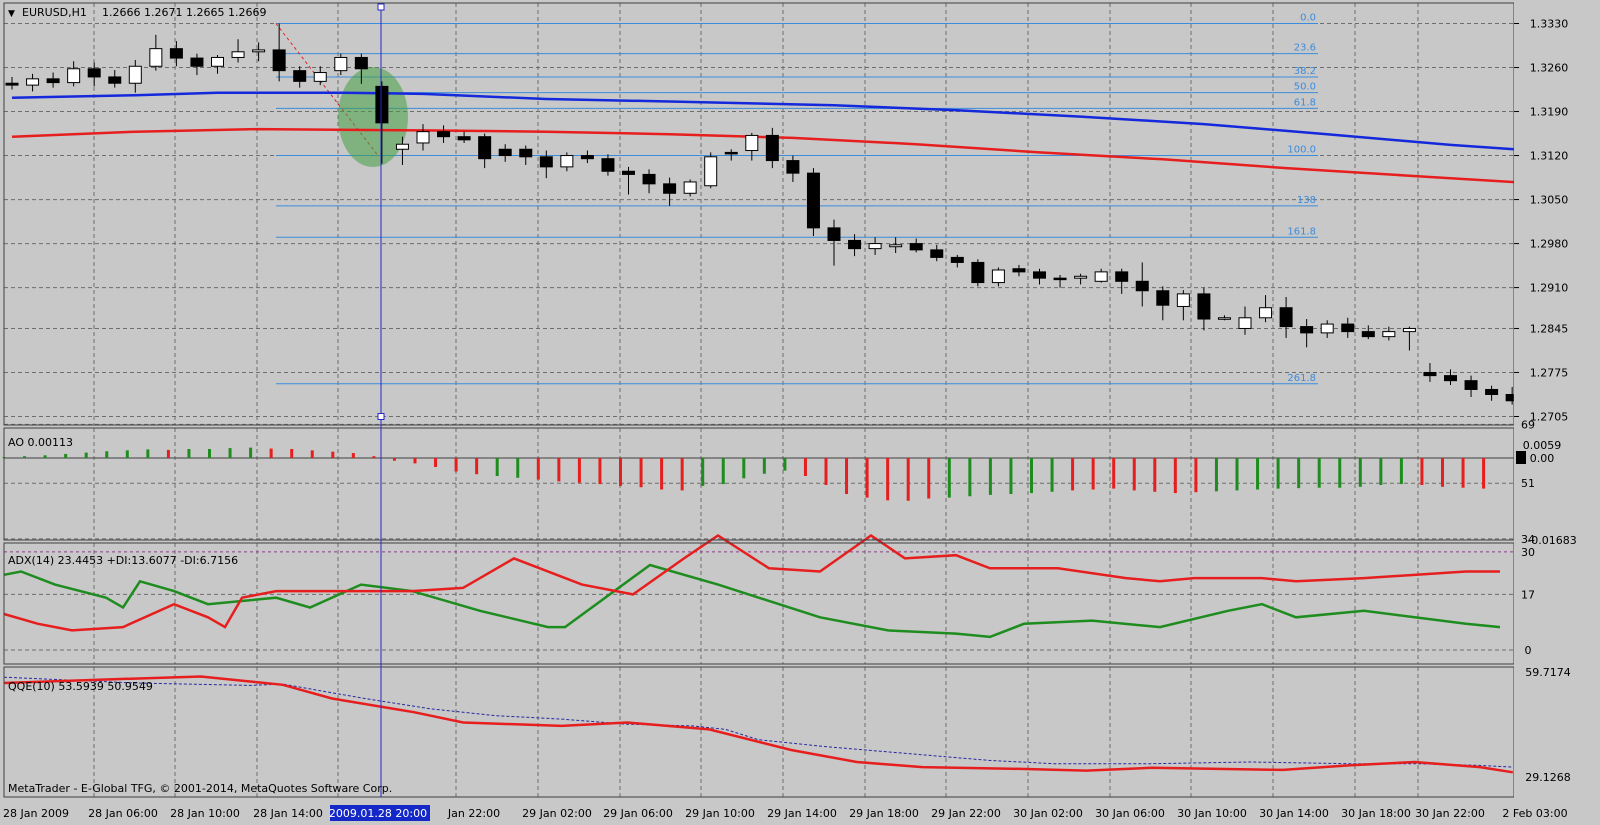  I want to click on ao-axis-zero: 0.00, so click(1542, 458).